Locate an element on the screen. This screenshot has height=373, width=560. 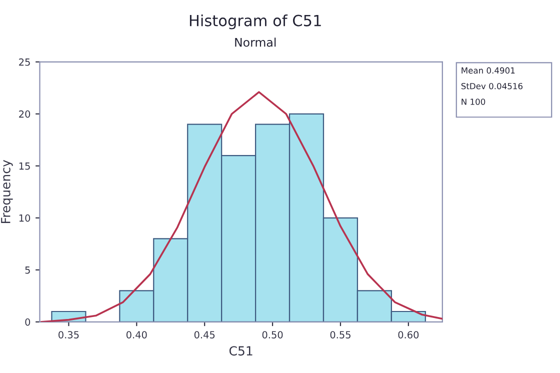
x-tick-label: 0.60 is located at coordinates (408, 334).